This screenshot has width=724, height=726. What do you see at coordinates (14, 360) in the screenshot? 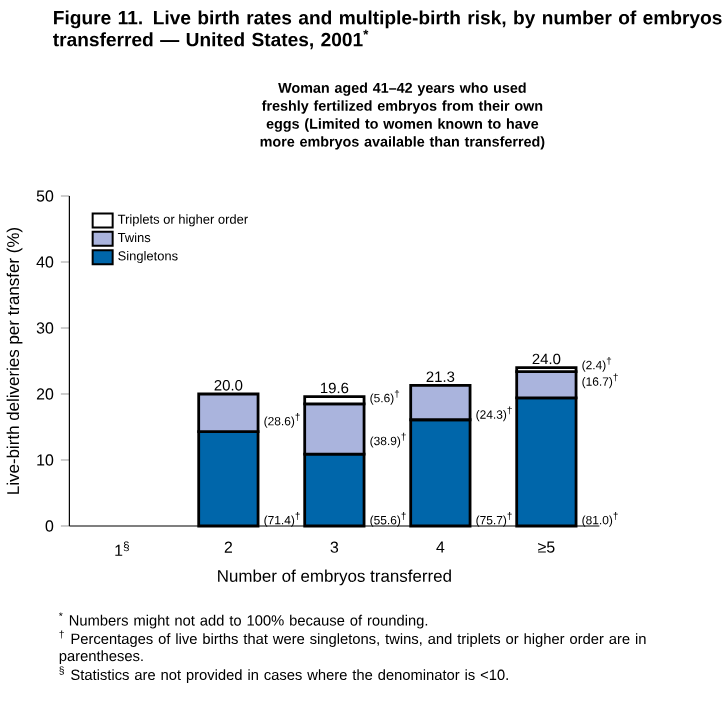
I see `y-axis-title: Live-birth deliveries per transfer (%)` at bounding box center [14, 360].